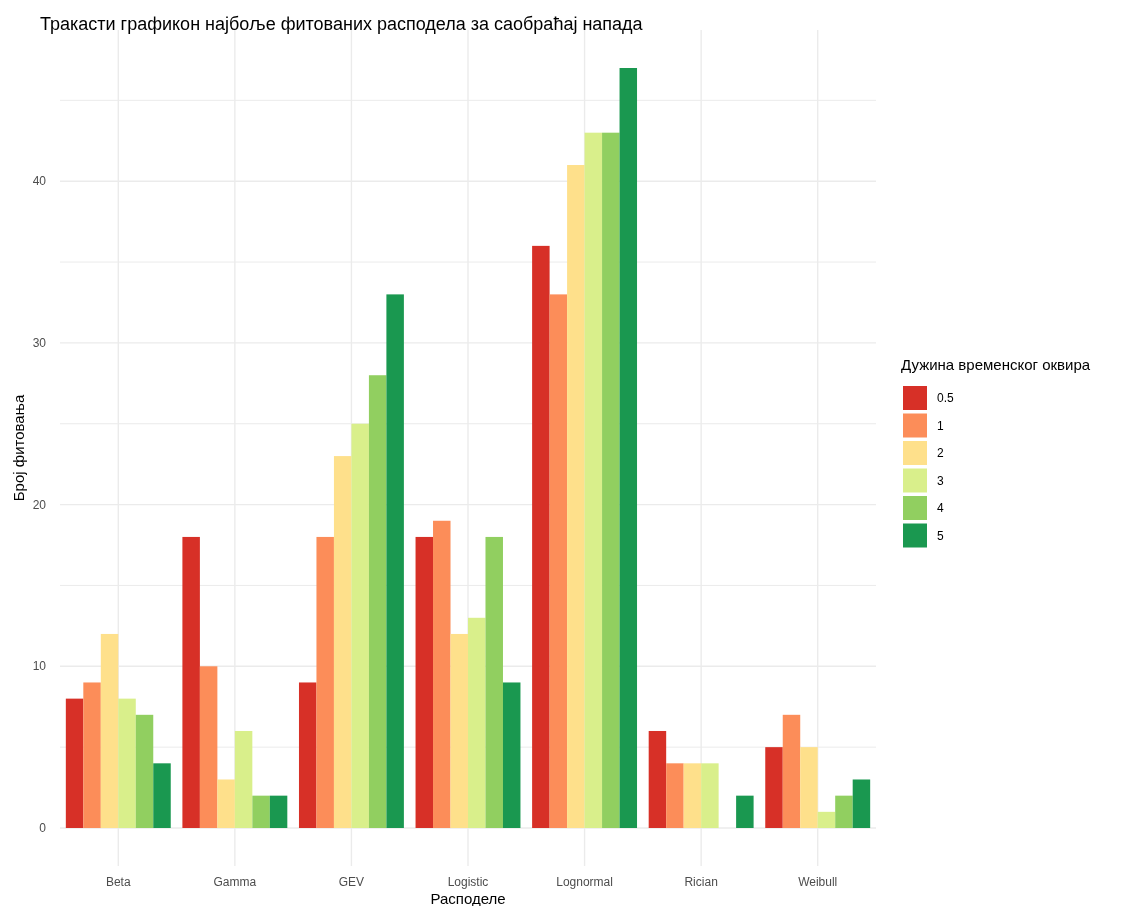 The height and width of the screenshot is (906, 1123). Describe the element at coordinates (996, 364) in the screenshot. I see `legend-title: Дужина временског оквира` at that location.